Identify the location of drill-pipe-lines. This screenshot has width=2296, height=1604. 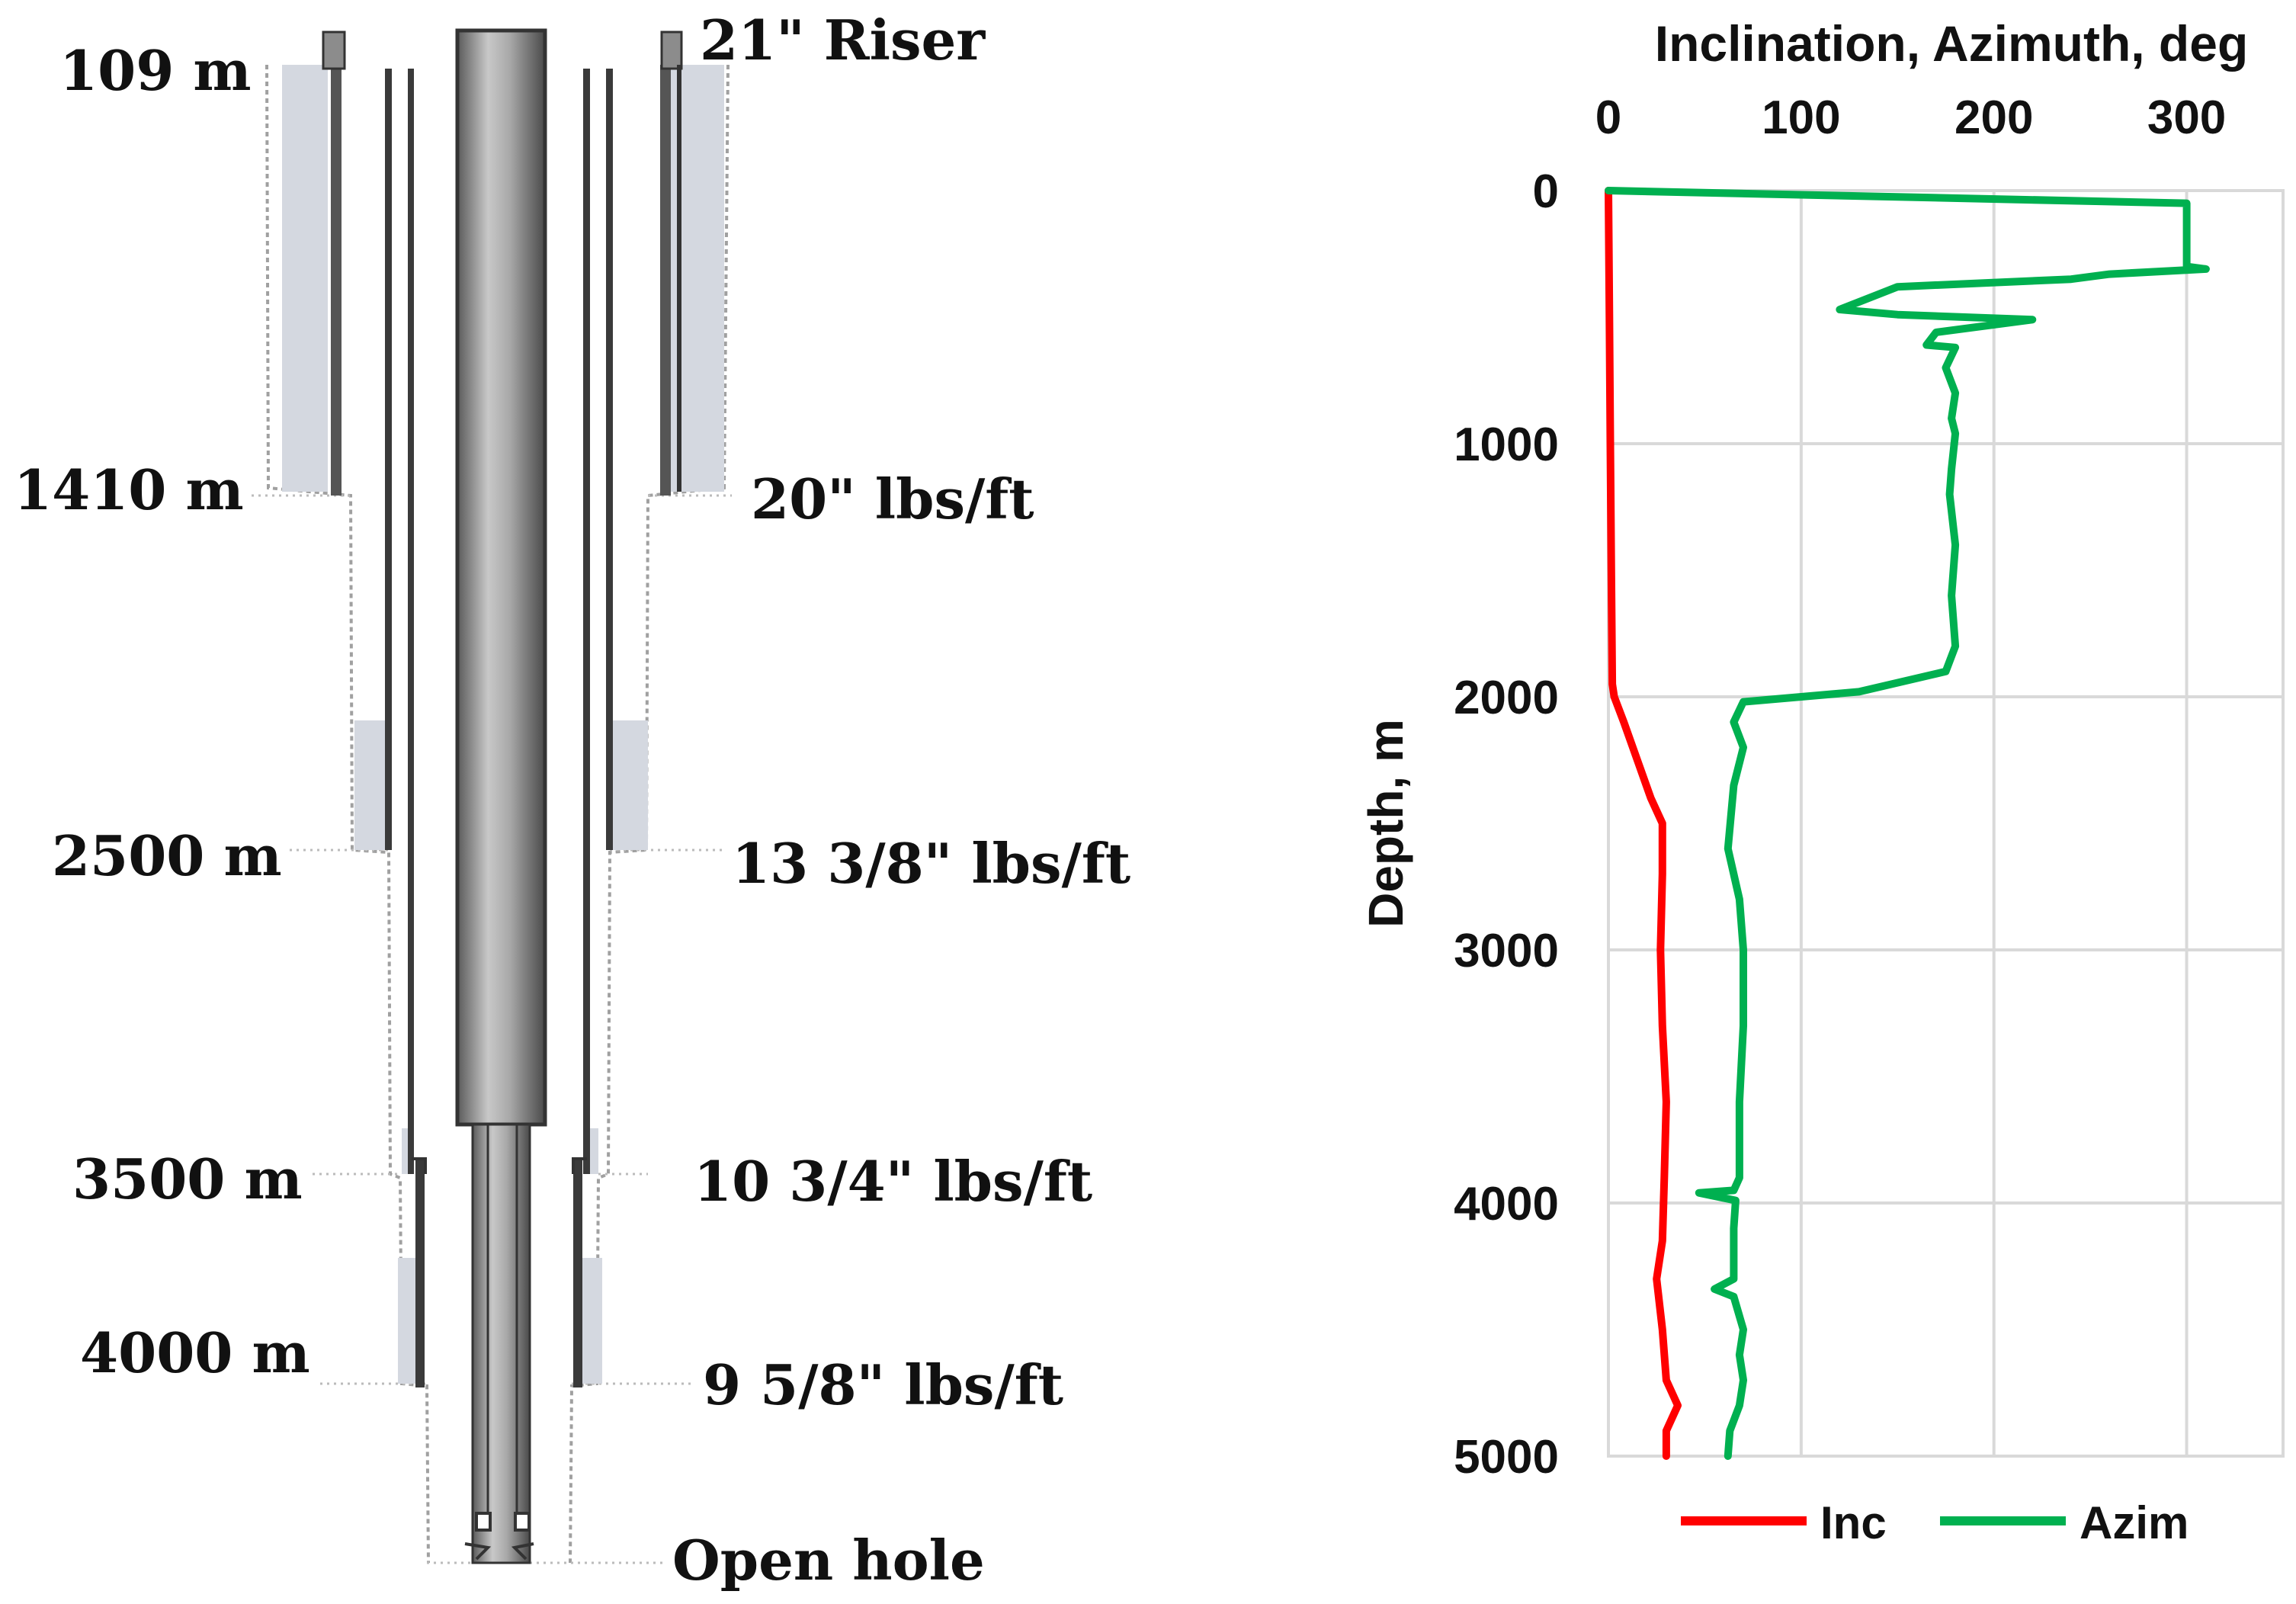
(502, 1324).